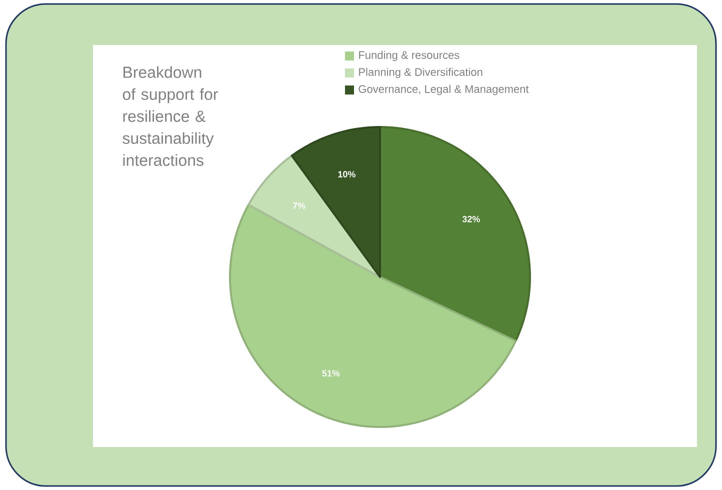 This screenshot has height=490, width=722. I want to click on data-label: 51%, so click(331, 373).